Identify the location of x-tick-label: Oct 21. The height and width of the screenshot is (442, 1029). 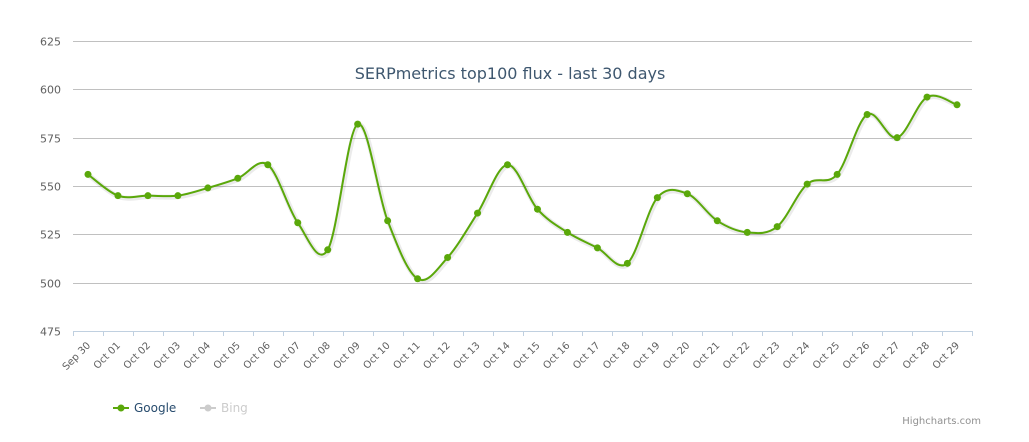
(706, 355).